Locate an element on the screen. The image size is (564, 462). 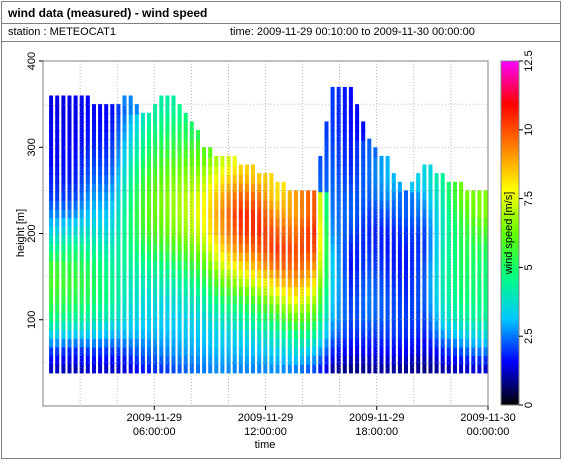
y-tick-label: 400 is located at coordinates (32, 61).